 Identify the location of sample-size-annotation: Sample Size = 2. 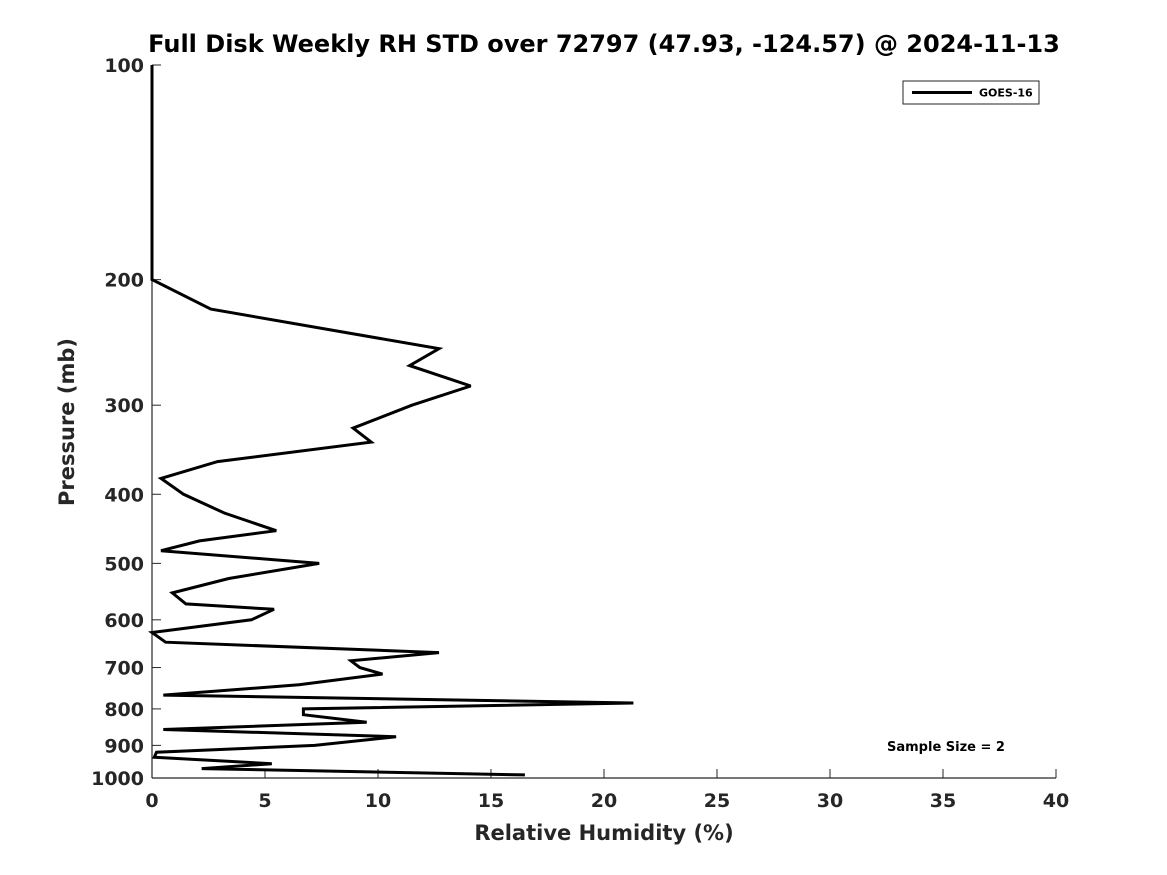
(946, 747).